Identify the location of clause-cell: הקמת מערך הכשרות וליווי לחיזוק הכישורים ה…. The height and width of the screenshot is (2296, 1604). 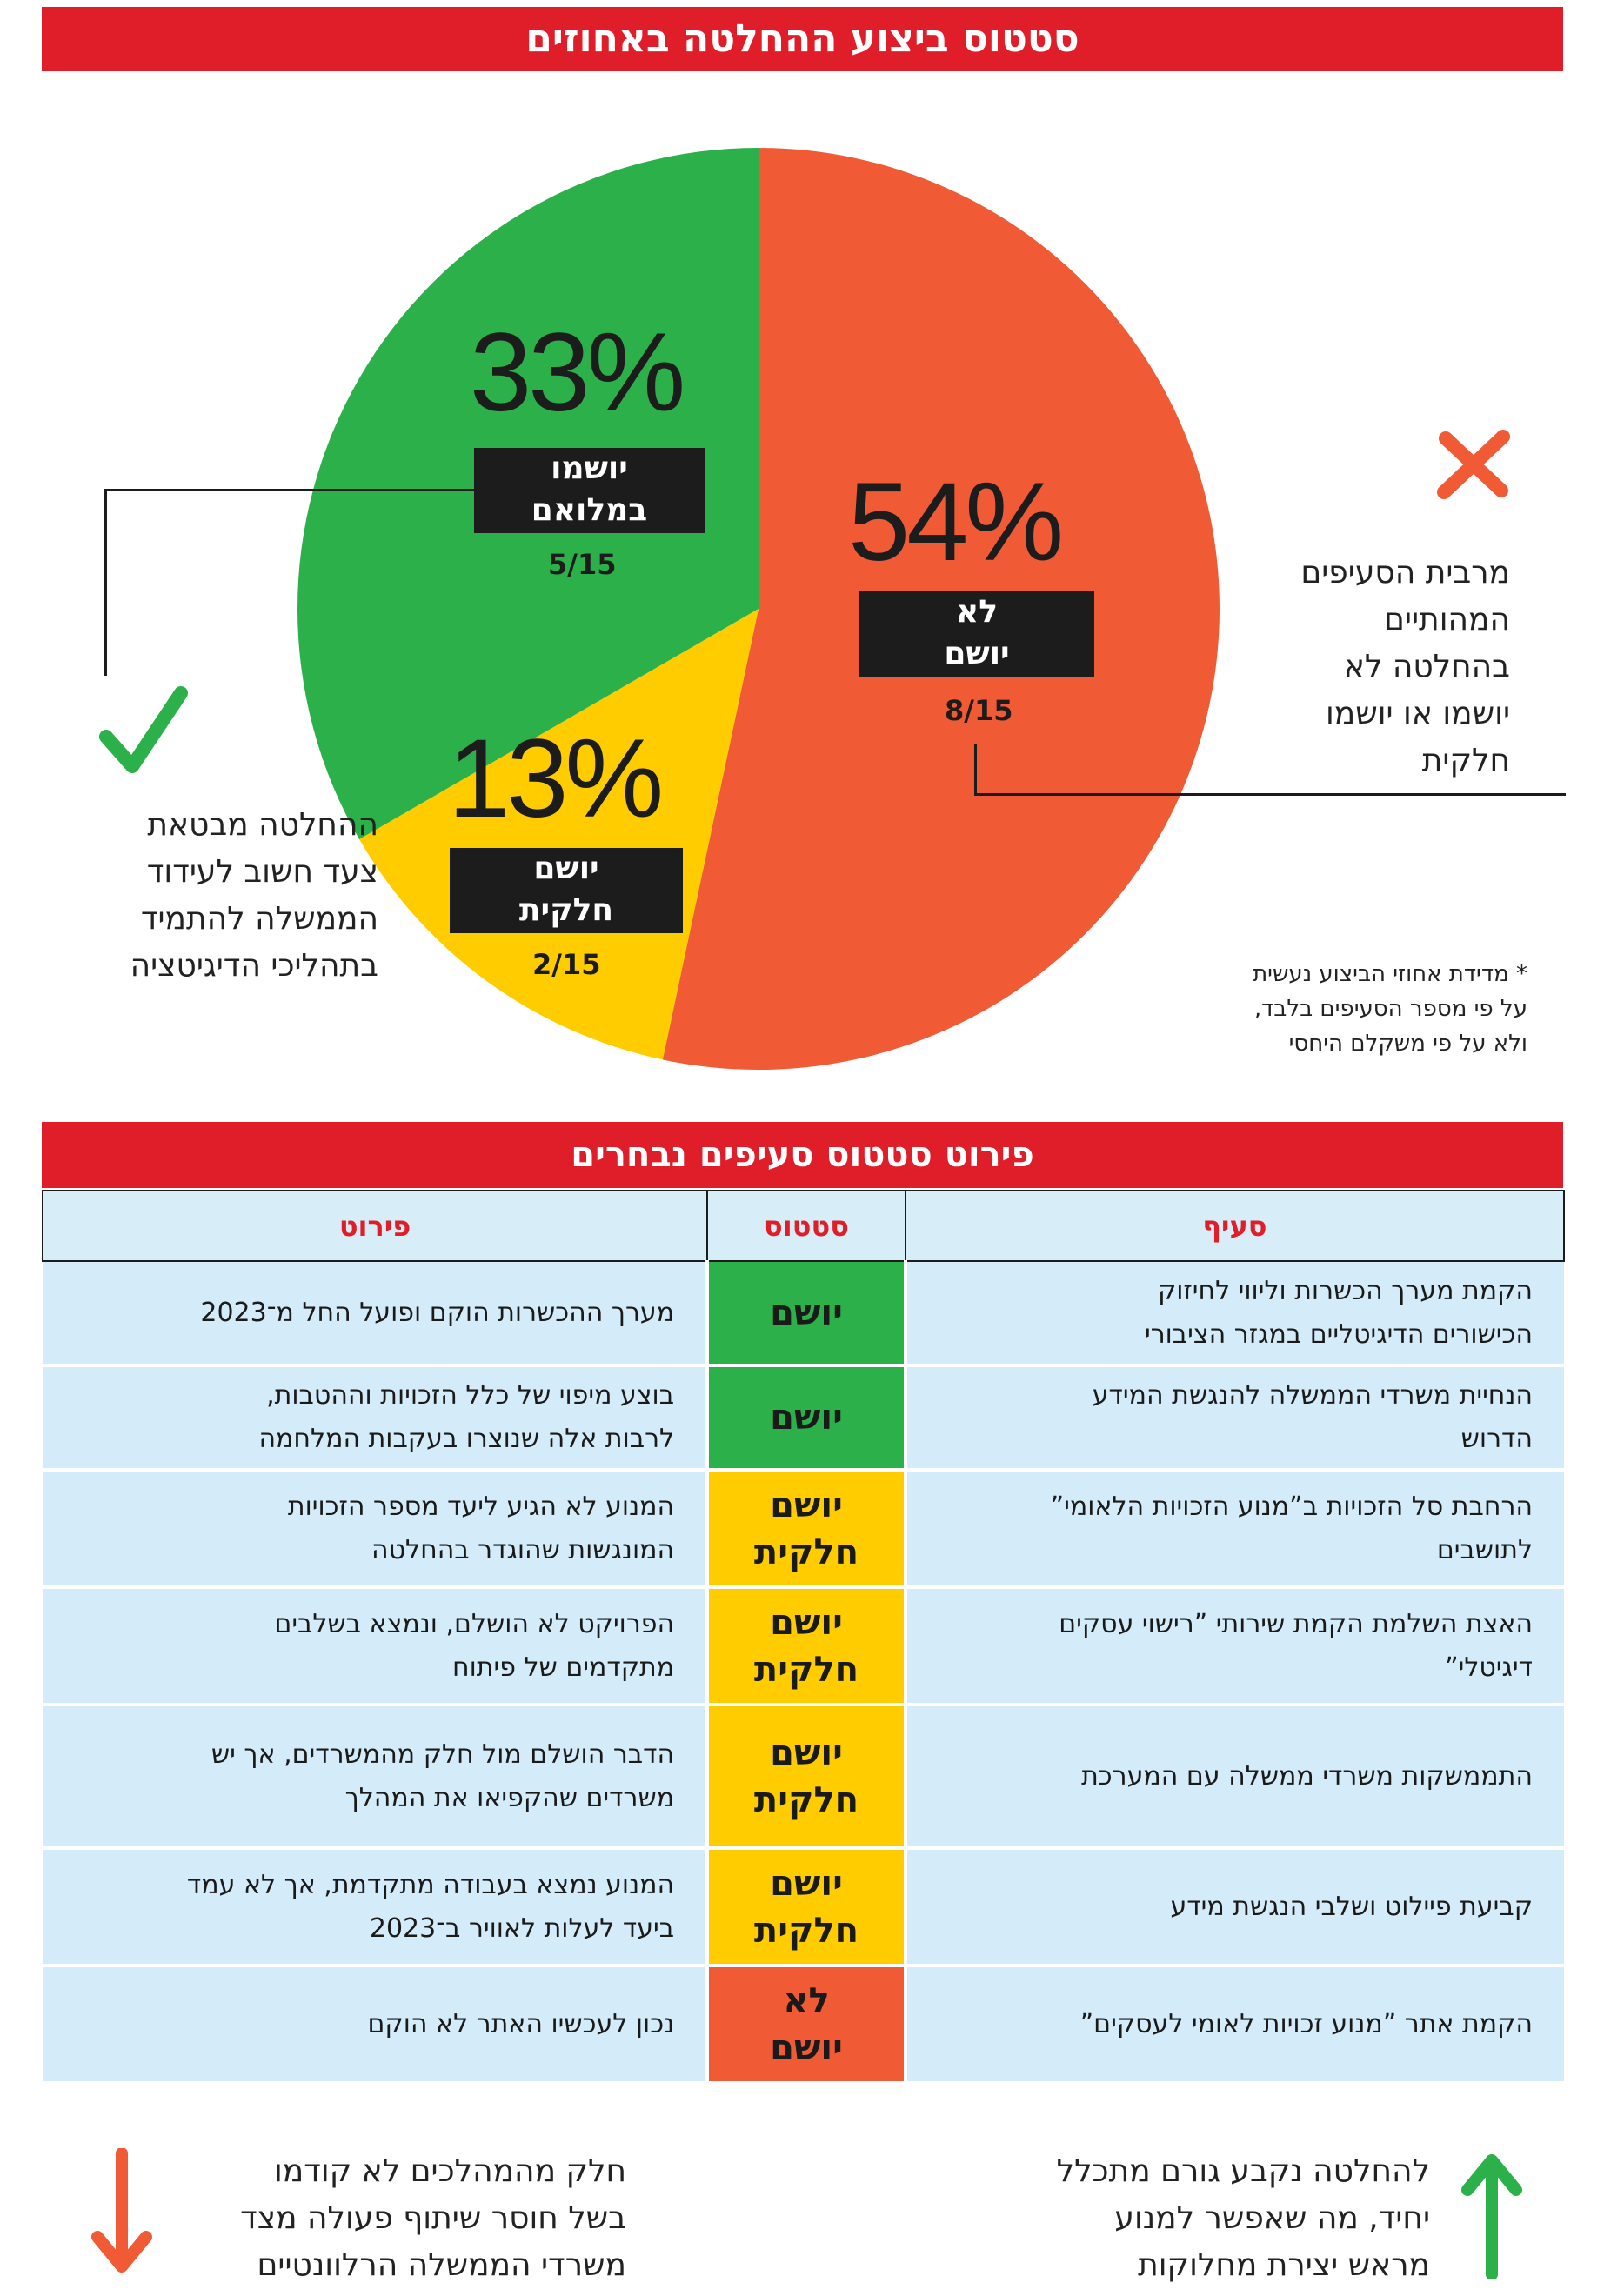
(1234, 1314).